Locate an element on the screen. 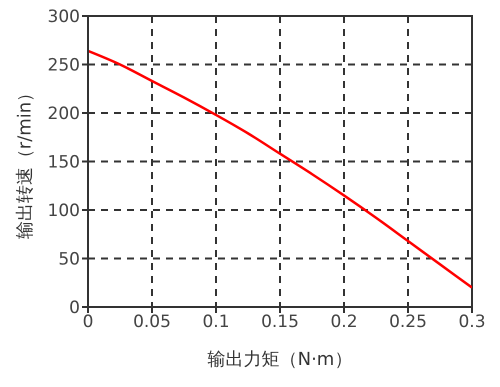  y-tick-label: 100 is located at coordinates (64, 211).